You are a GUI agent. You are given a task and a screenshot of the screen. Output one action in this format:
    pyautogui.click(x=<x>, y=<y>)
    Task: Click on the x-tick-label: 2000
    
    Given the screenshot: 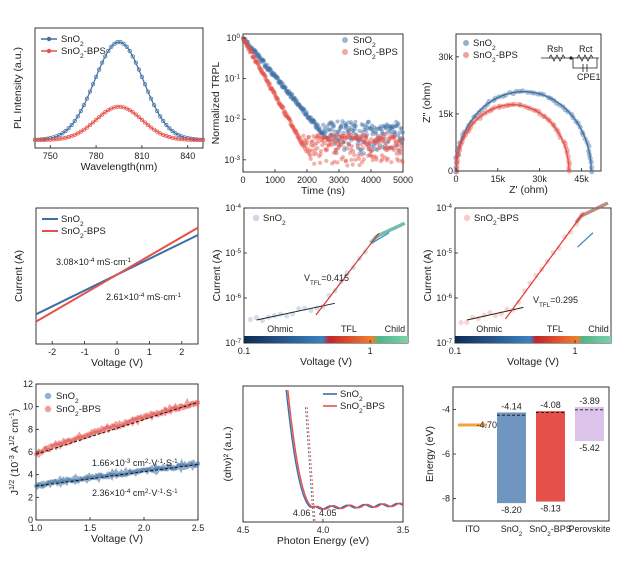 What is the action you would take?
    pyautogui.click(x=307, y=180)
    